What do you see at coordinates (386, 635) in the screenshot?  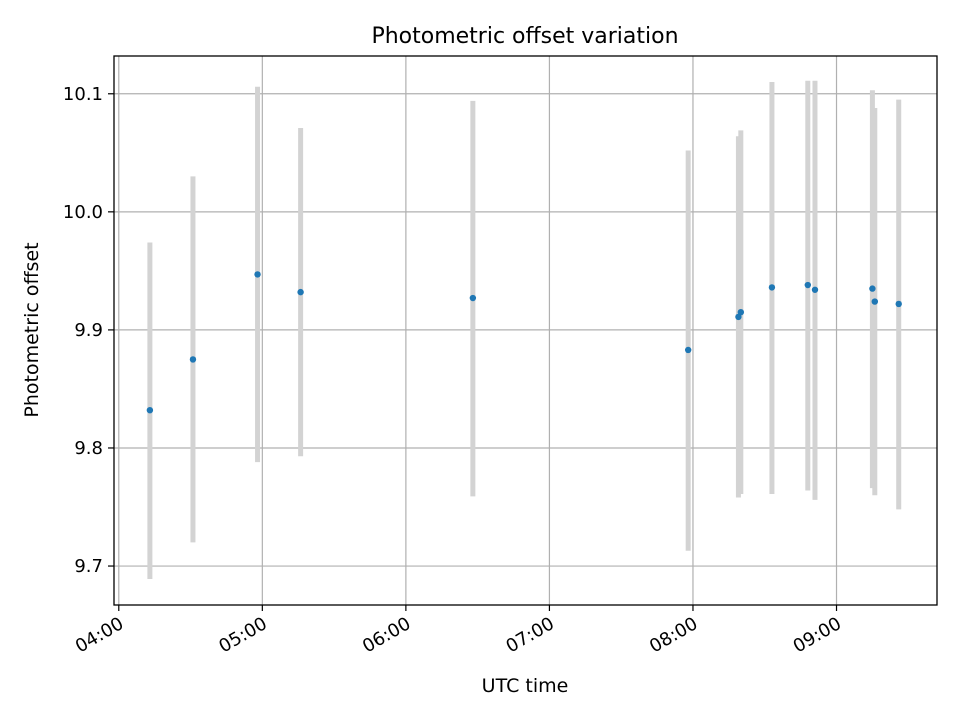 I see `x-tick-label: 06:00` at bounding box center [386, 635].